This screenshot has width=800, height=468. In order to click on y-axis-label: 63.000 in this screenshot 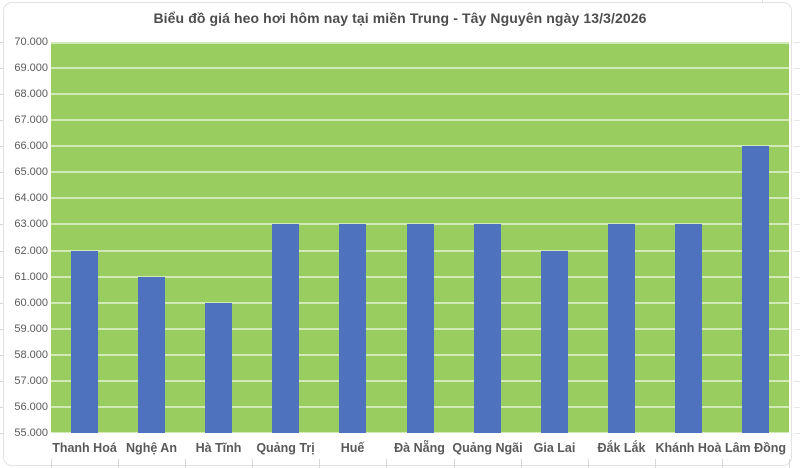, I will do `click(31, 224)`.